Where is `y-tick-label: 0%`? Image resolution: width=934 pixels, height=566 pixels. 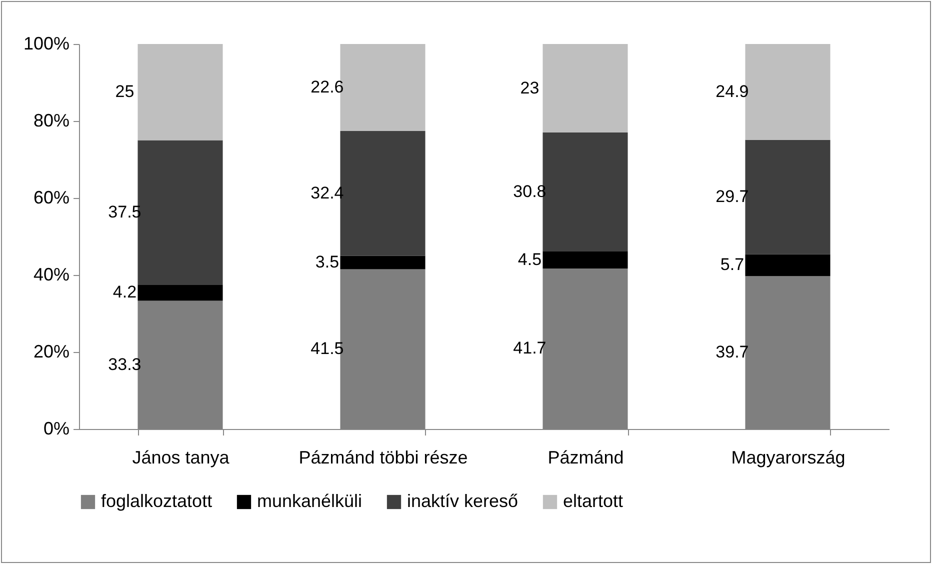 y-tick-label: 0% is located at coordinates (56, 428).